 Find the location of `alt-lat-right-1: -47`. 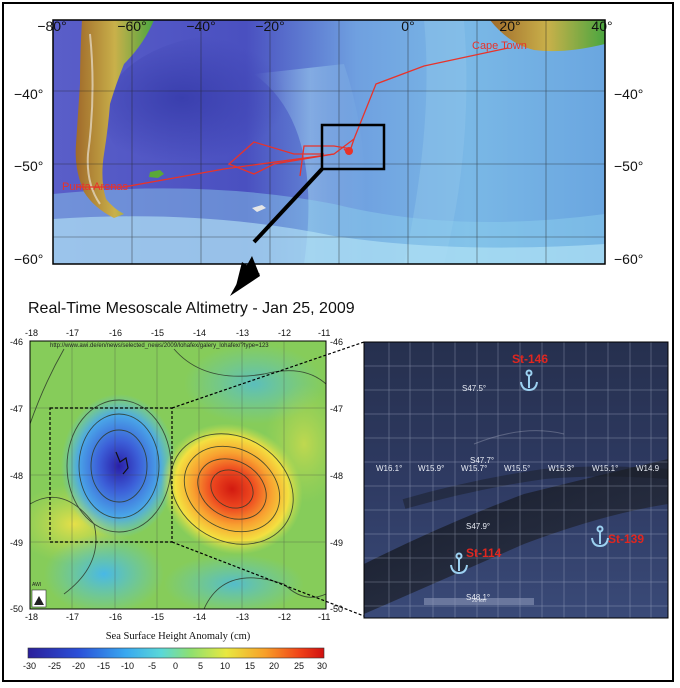

alt-lat-right-1: -47 is located at coordinates (337, 409).